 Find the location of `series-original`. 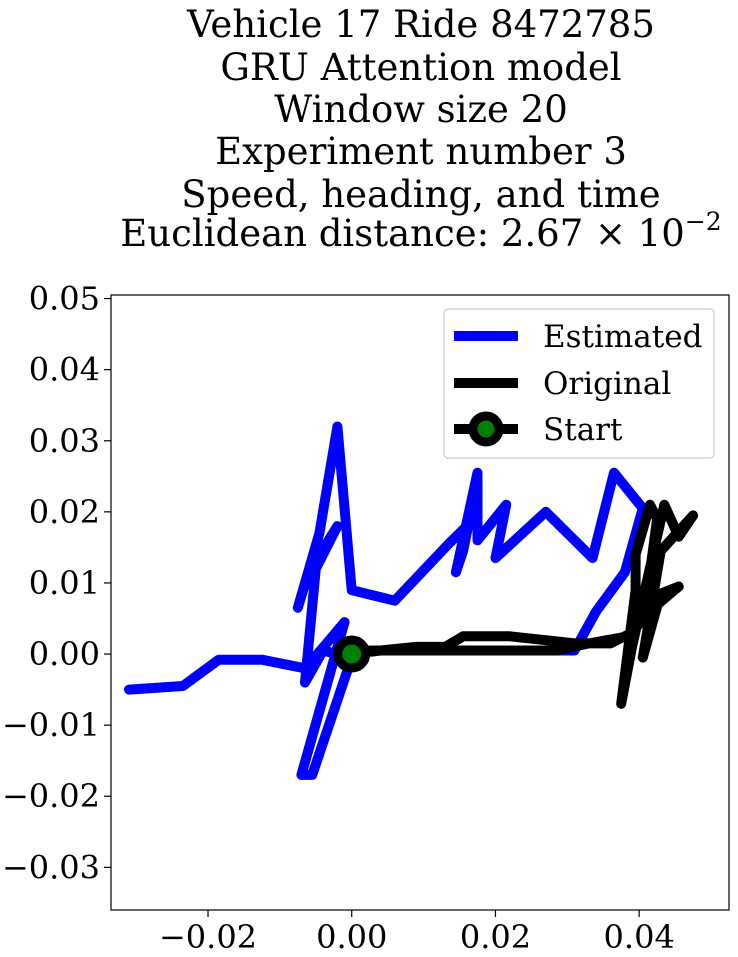

series-original is located at coordinates (522, 604).